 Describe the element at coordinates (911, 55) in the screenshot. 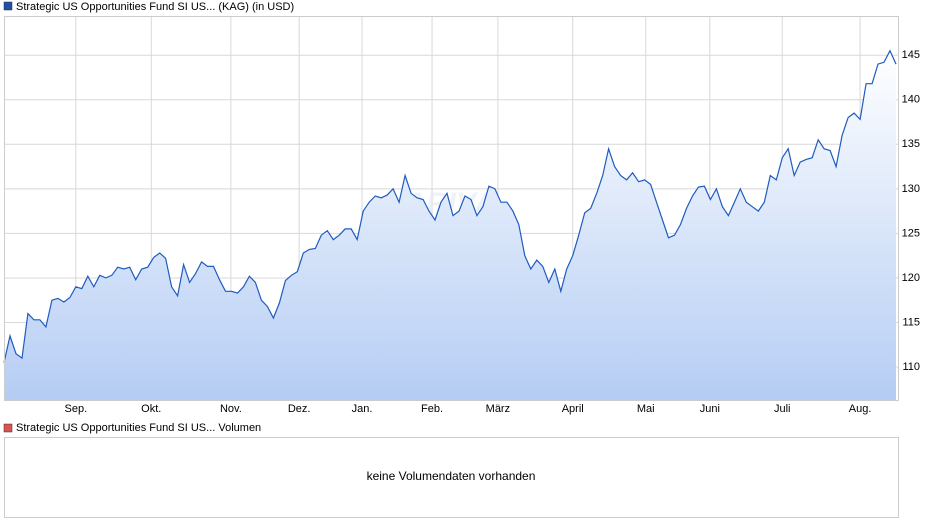

I see `y-tick-label: 145` at that location.